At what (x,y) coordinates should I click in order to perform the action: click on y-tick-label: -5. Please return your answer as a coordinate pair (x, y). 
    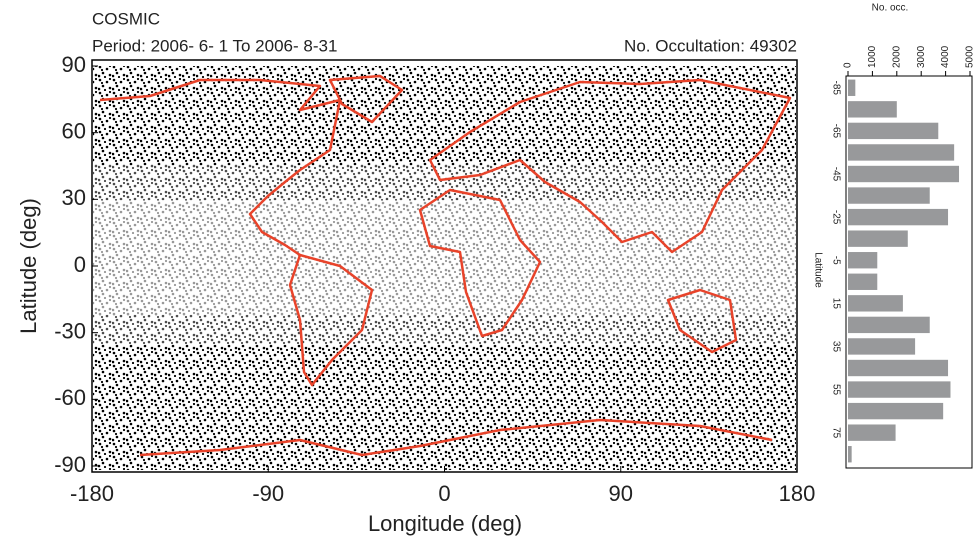
    Looking at the image, I should click on (835, 260).